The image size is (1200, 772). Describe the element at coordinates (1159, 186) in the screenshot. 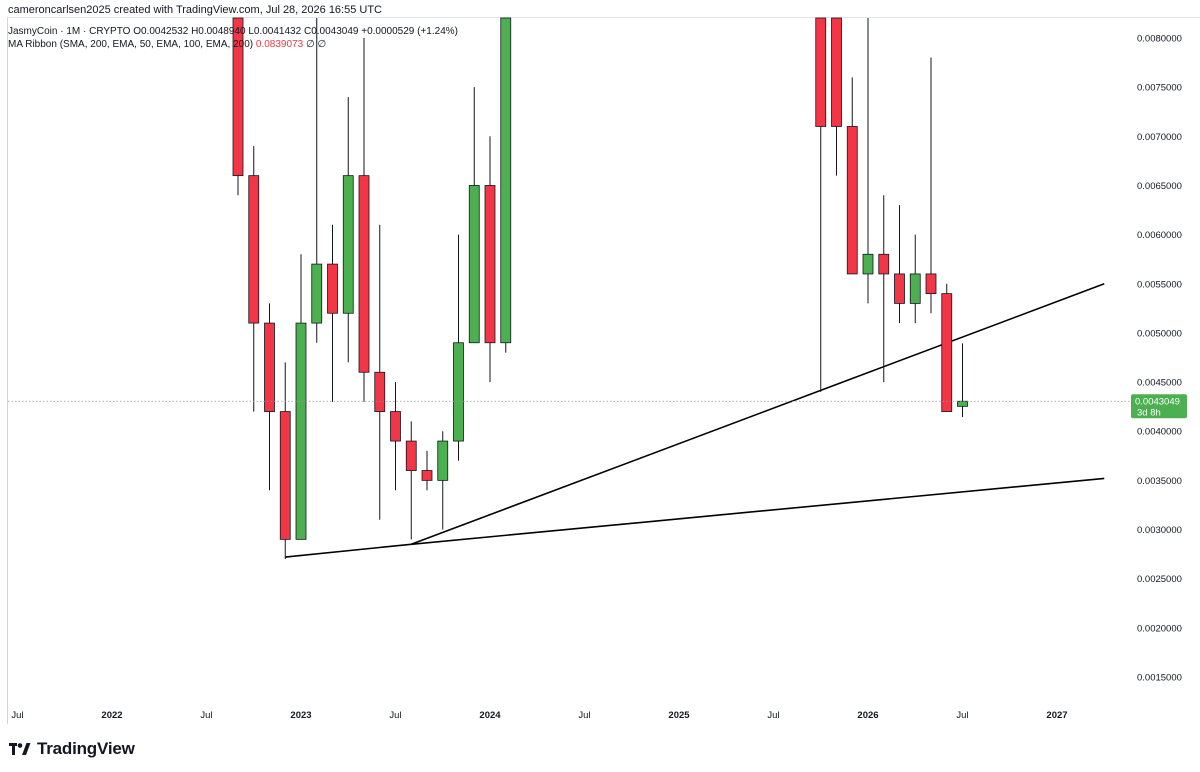

I see `y-tick-label: 0.0065000` at that location.